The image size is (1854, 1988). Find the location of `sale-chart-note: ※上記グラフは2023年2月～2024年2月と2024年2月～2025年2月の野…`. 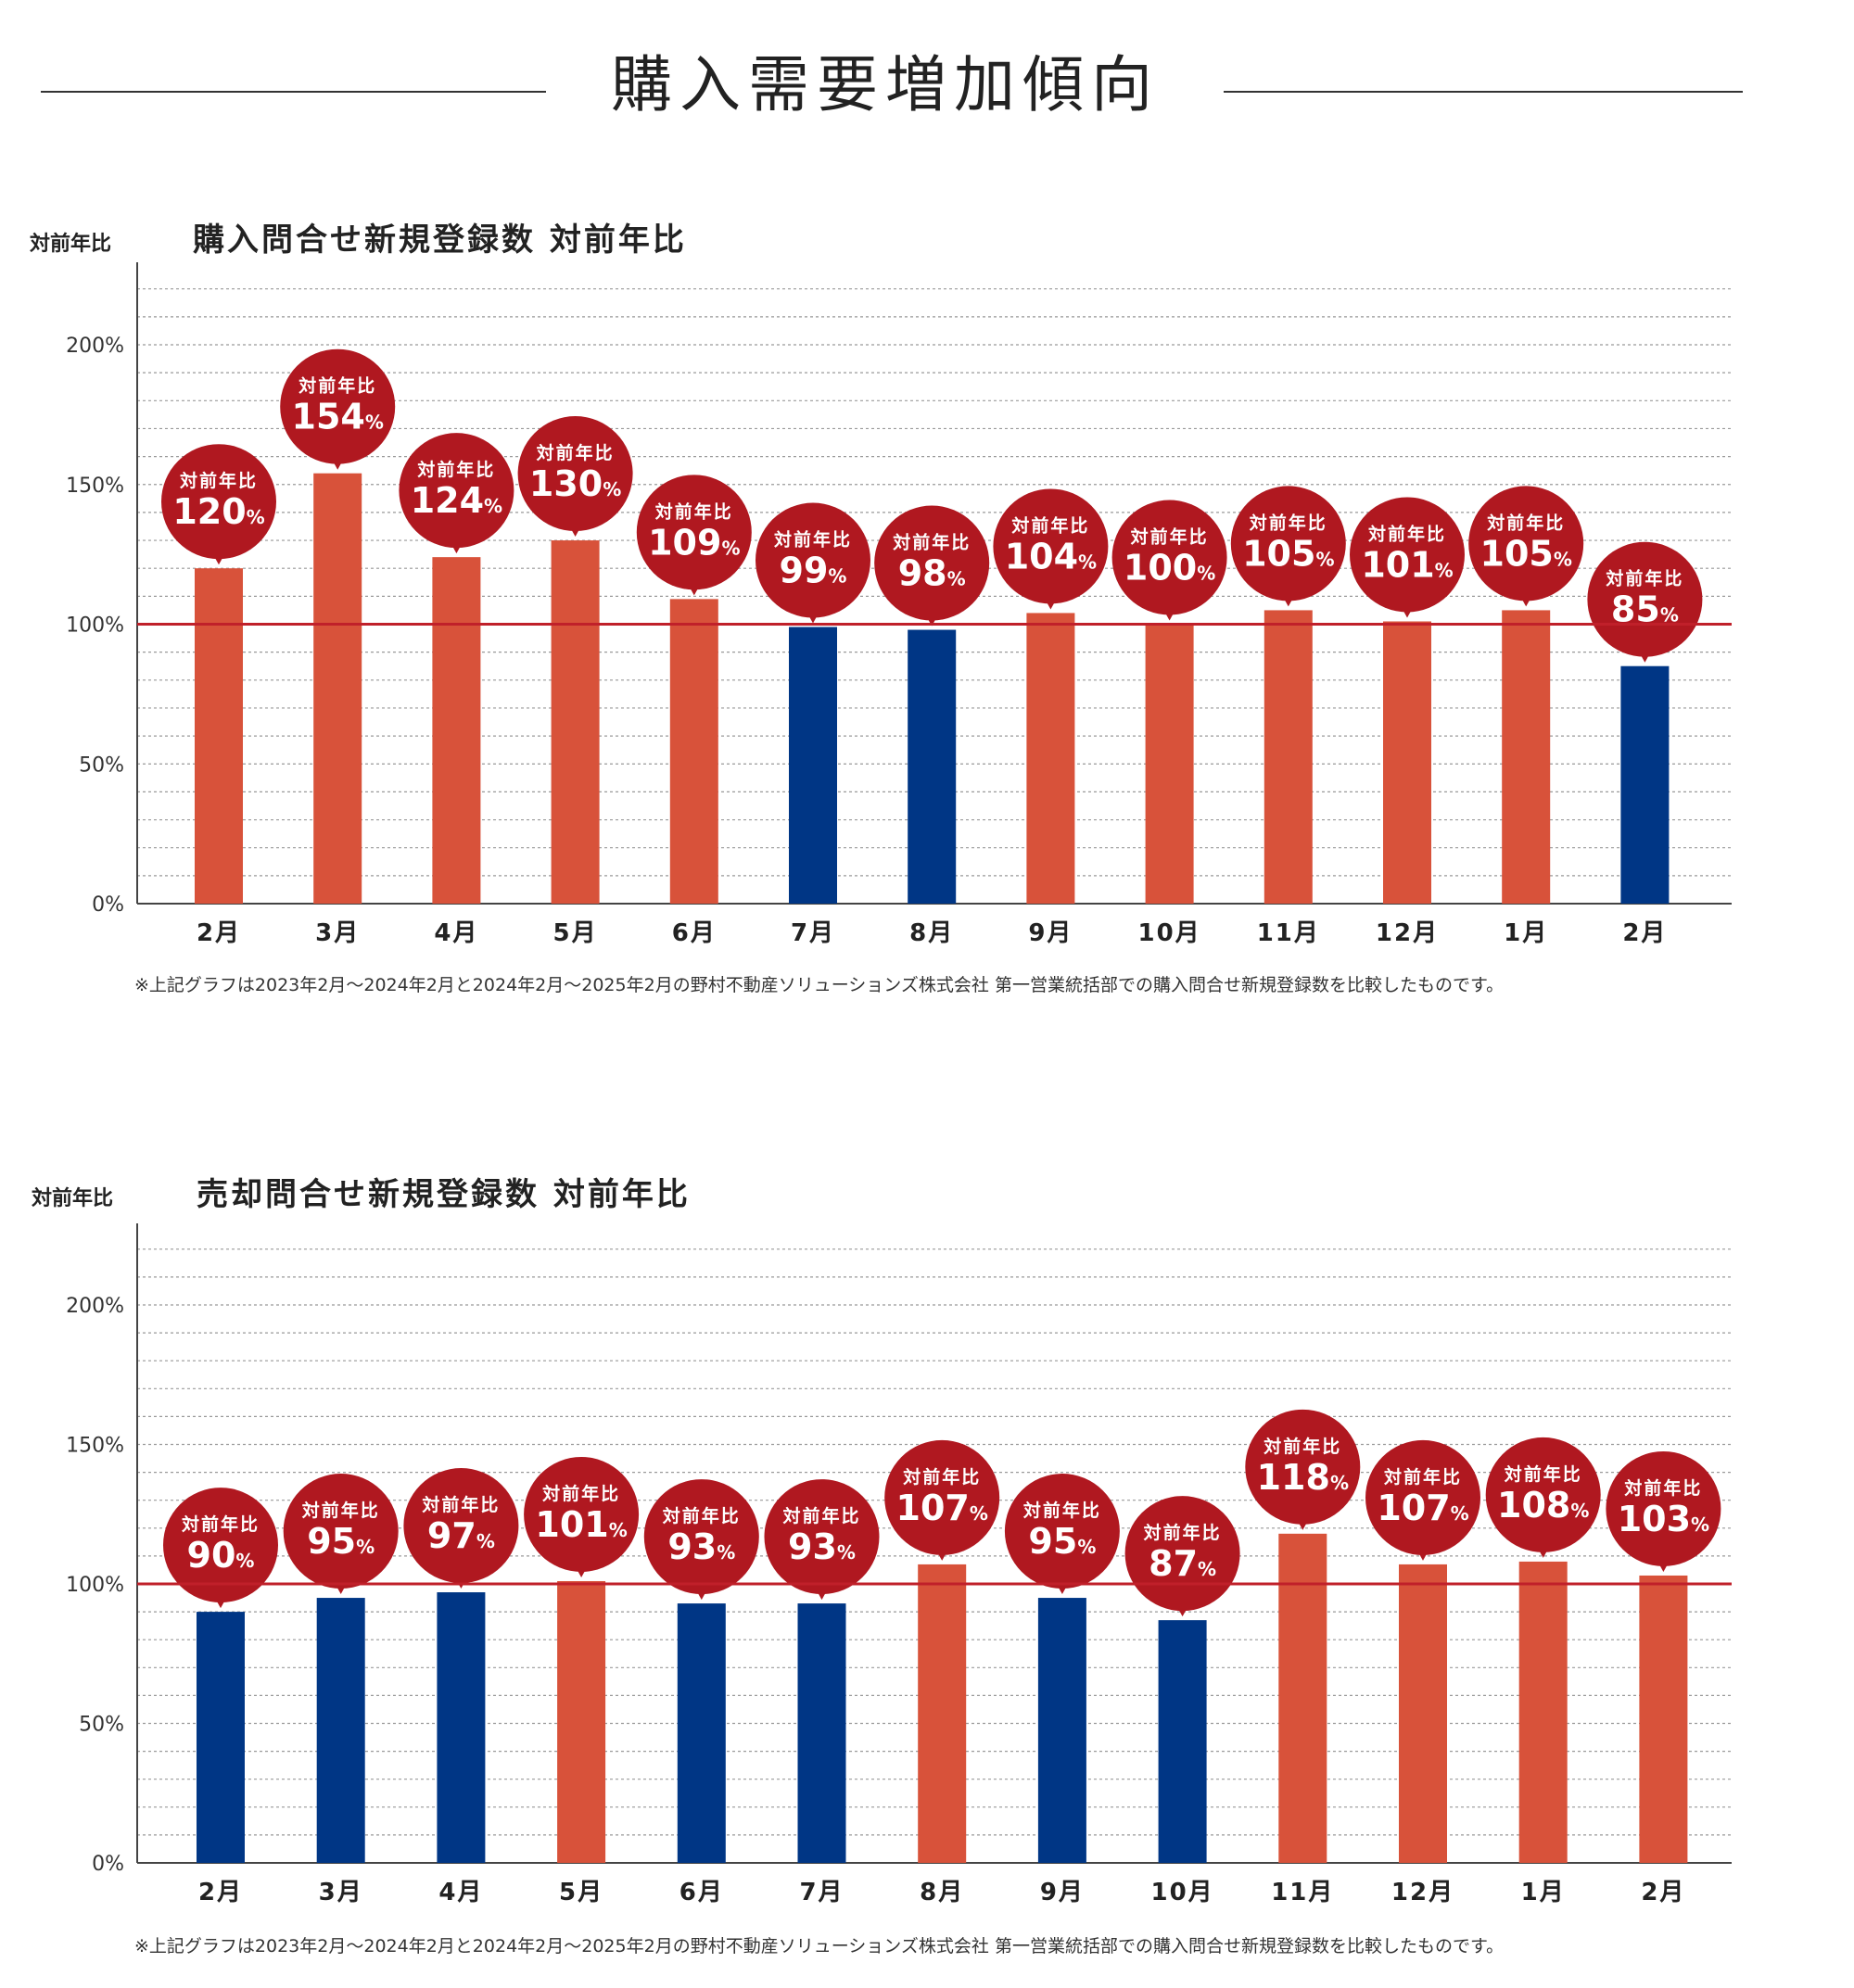

sale-chart-note: ※上記グラフは2023年2月～2024年2月と2024年2月～2025年2月の野… is located at coordinates (820, 1946).